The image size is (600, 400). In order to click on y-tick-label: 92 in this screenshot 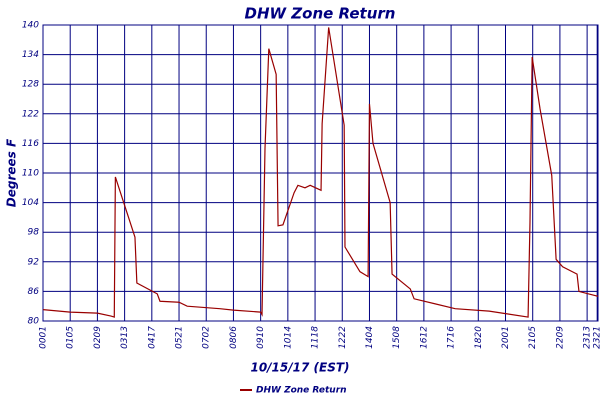, I will do `click(34, 262)`.